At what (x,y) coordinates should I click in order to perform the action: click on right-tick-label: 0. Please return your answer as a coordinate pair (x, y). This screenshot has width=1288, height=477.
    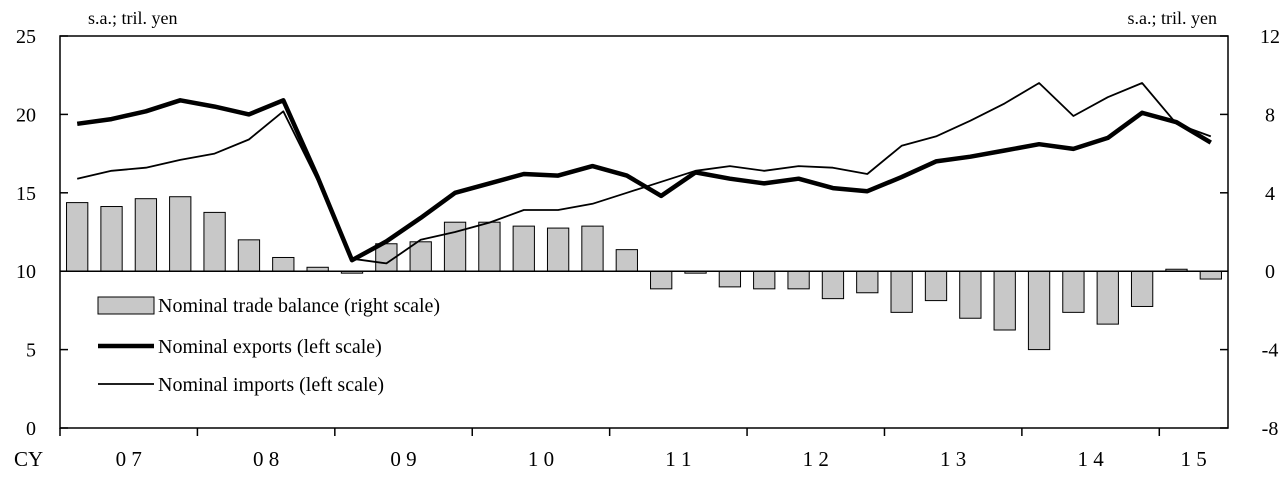
    Looking at the image, I should click on (1270, 272).